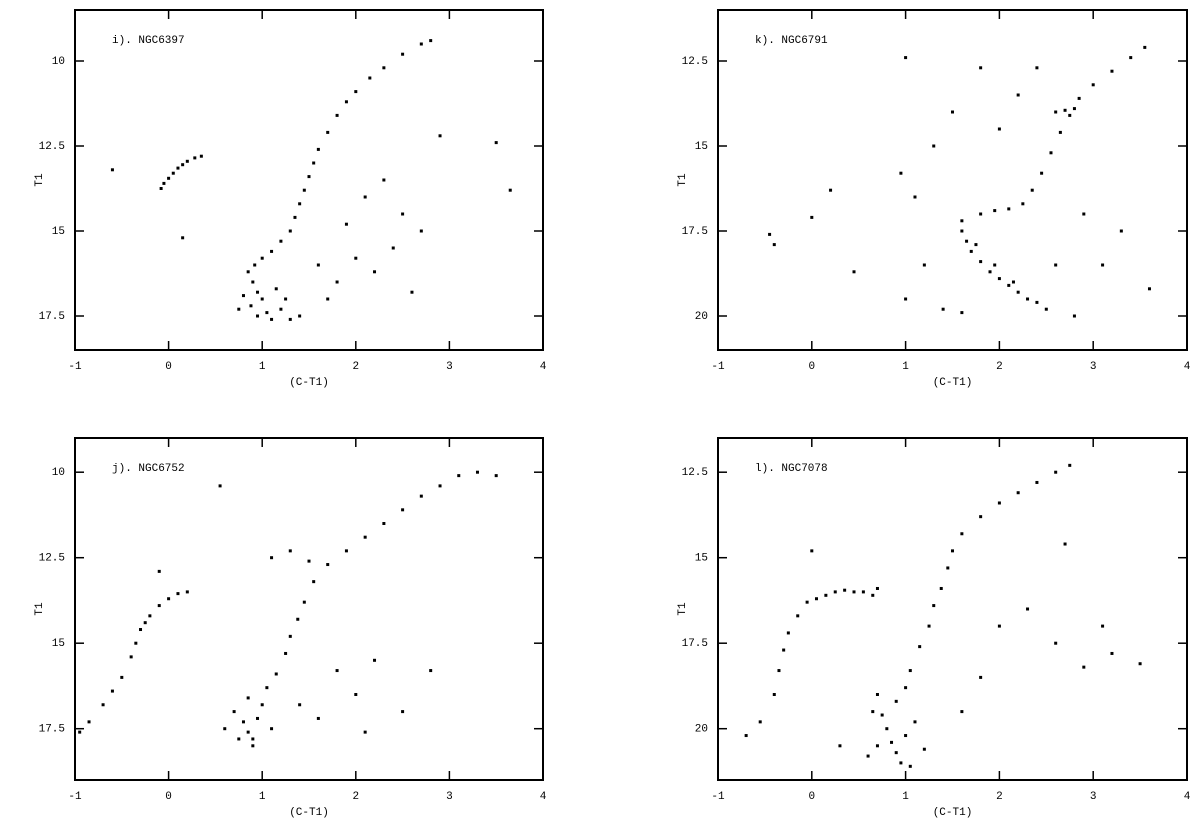 Image resolution: width=1200 pixels, height=826 pixels. Describe the element at coordinates (1187, 797) in the screenshot. I see `x-tick-label: 4` at that location.